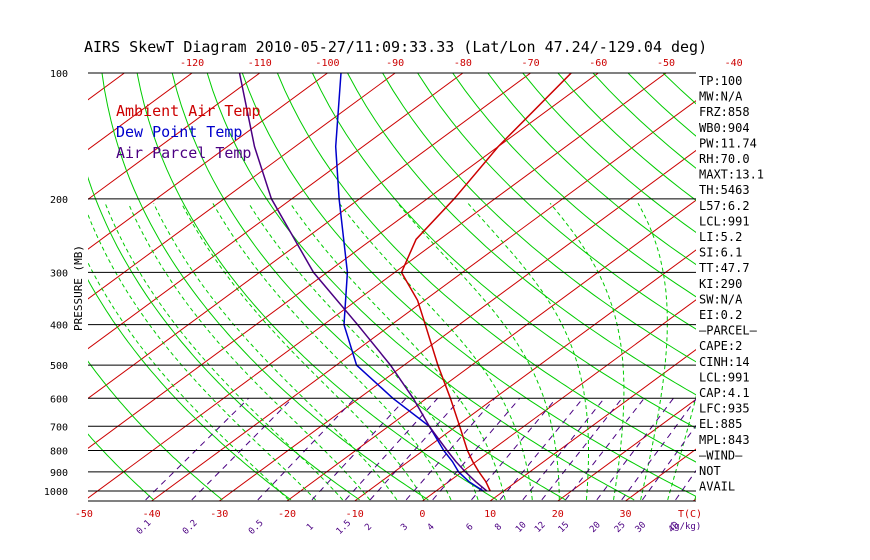 Image resolution: width=870 pixels, height=560 pixels. I want to click on mixing-ratio-tick-label: 0.2, so click(190, 527).